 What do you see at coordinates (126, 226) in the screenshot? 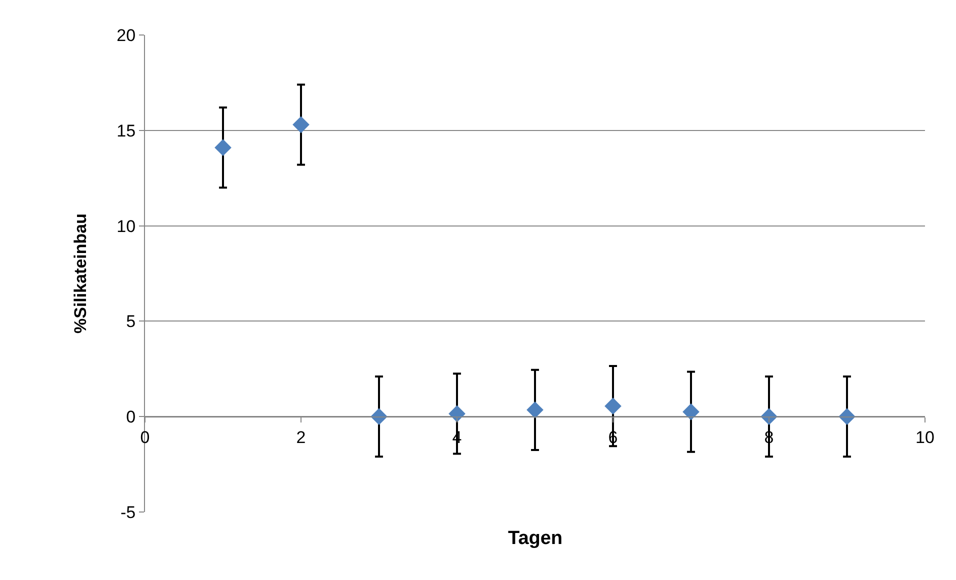
I see `y-tick-label: 10` at bounding box center [126, 226].